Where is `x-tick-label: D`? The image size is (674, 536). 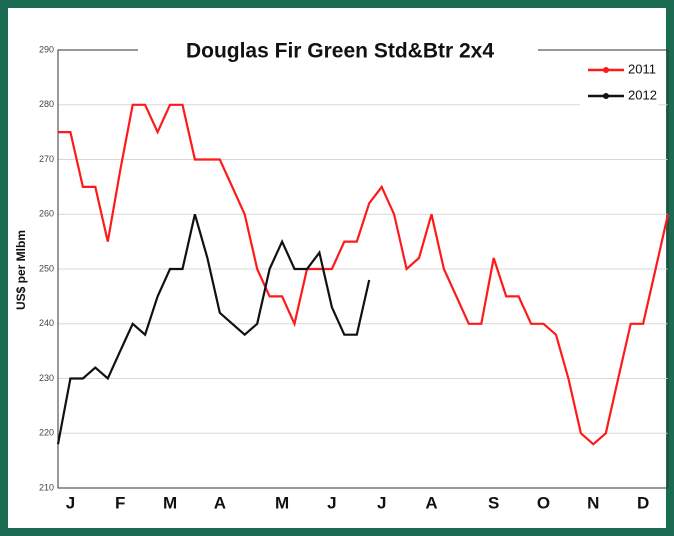
x-tick-label: D is located at coordinates (643, 502).